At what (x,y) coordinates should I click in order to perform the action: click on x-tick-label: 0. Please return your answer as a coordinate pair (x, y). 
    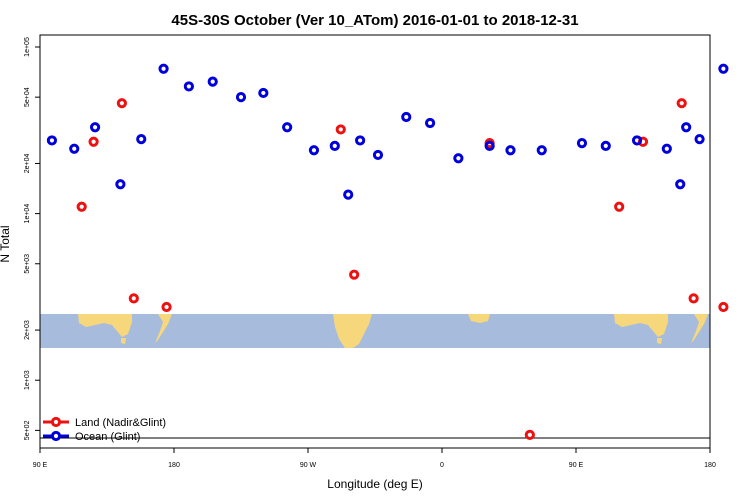
    Looking at the image, I should click on (442, 465).